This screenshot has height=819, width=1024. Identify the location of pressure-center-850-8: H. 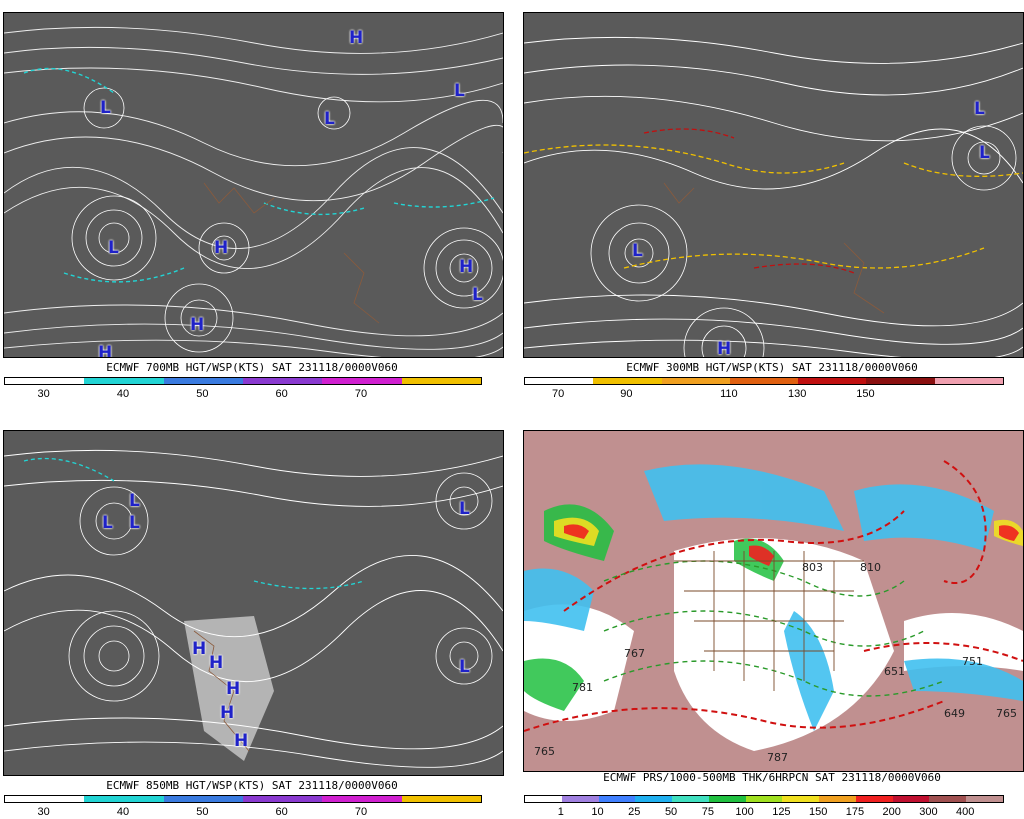
(241, 741).